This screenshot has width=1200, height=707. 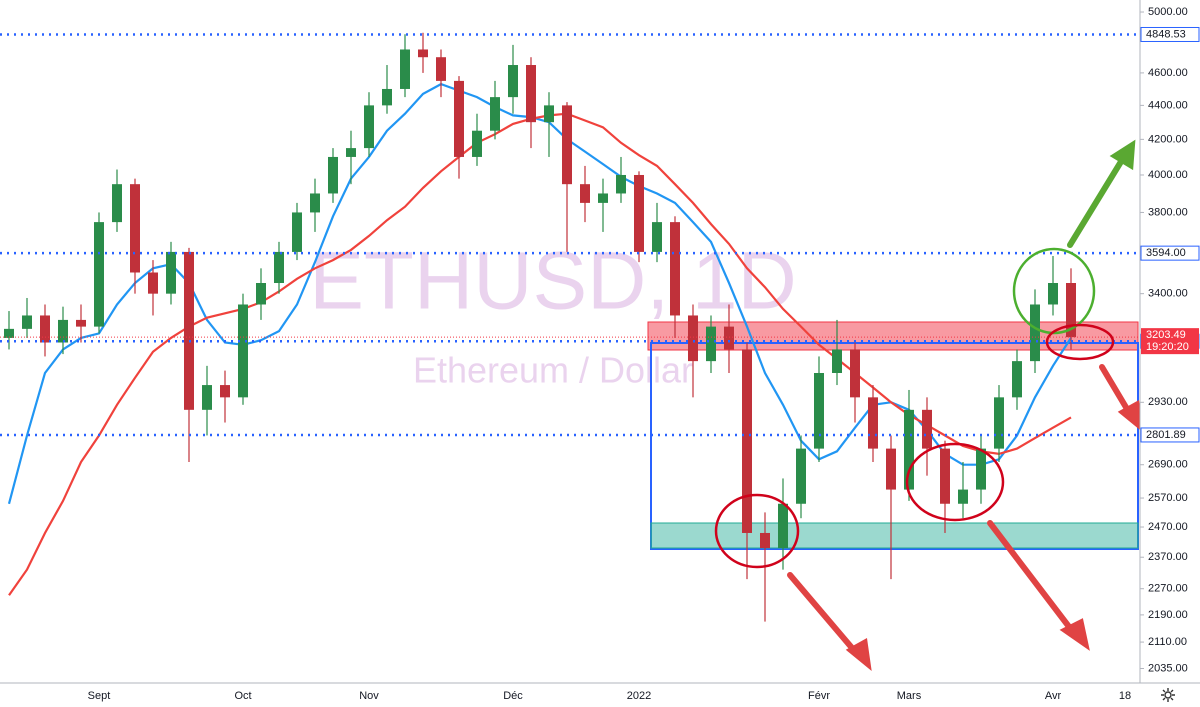 What do you see at coordinates (553, 370) in the screenshot?
I see `watermark-subtitle: Ethereum / Dollar` at bounding box center [553, 370].